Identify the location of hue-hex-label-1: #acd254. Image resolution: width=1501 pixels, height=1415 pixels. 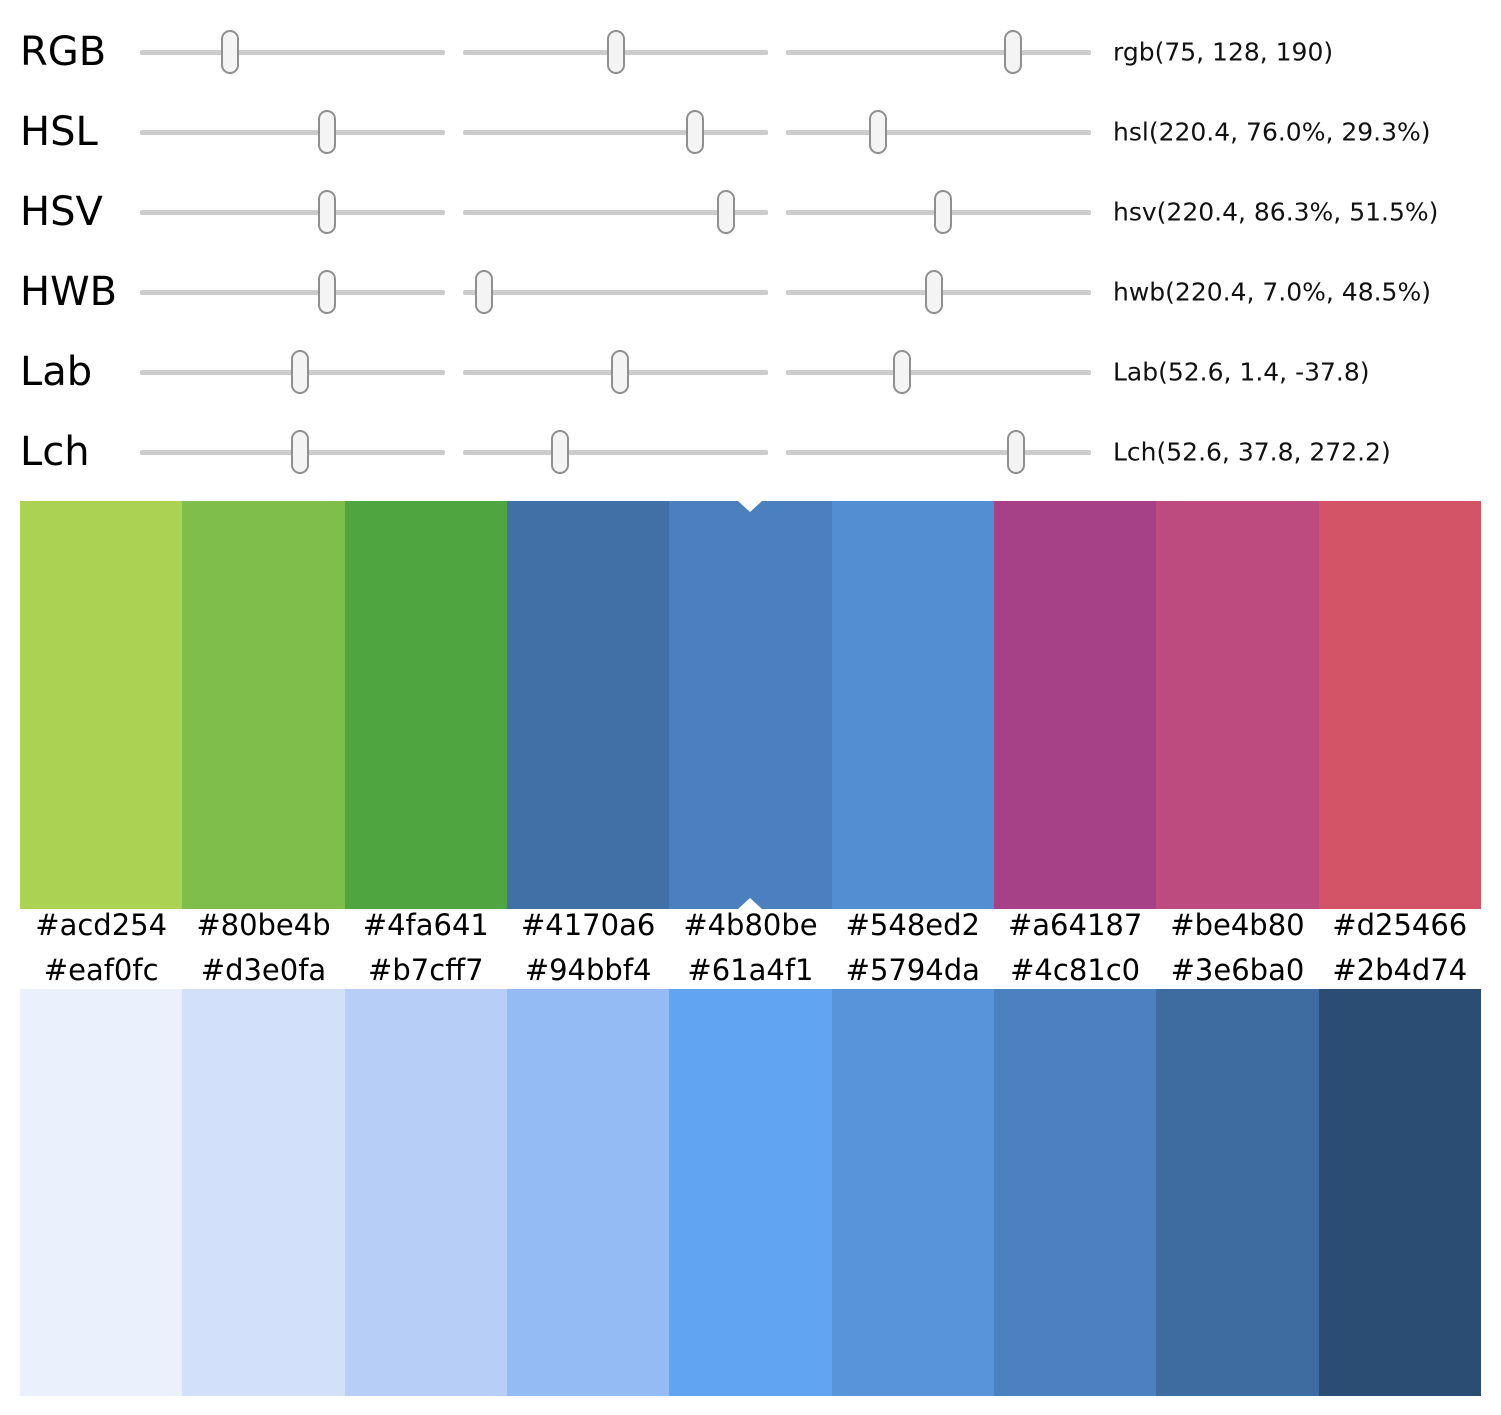
(101, 925).